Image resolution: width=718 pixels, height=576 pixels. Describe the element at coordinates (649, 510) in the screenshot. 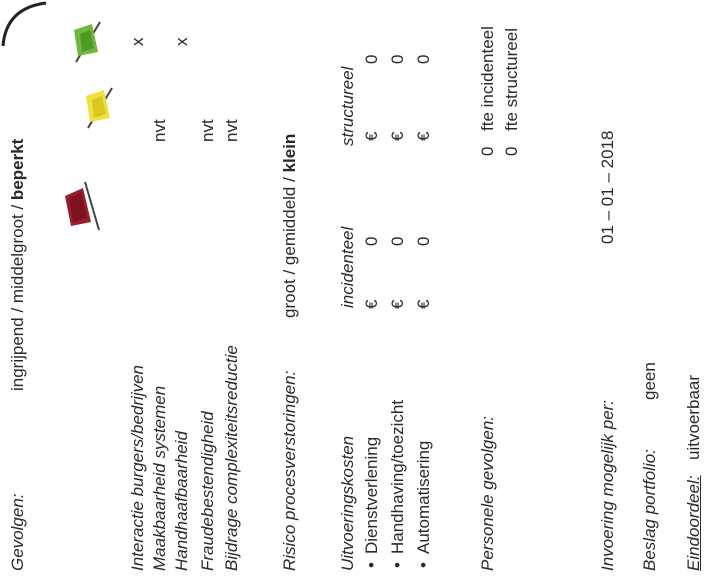

I see `beslag-label: Beslag portfolio:` at that location.